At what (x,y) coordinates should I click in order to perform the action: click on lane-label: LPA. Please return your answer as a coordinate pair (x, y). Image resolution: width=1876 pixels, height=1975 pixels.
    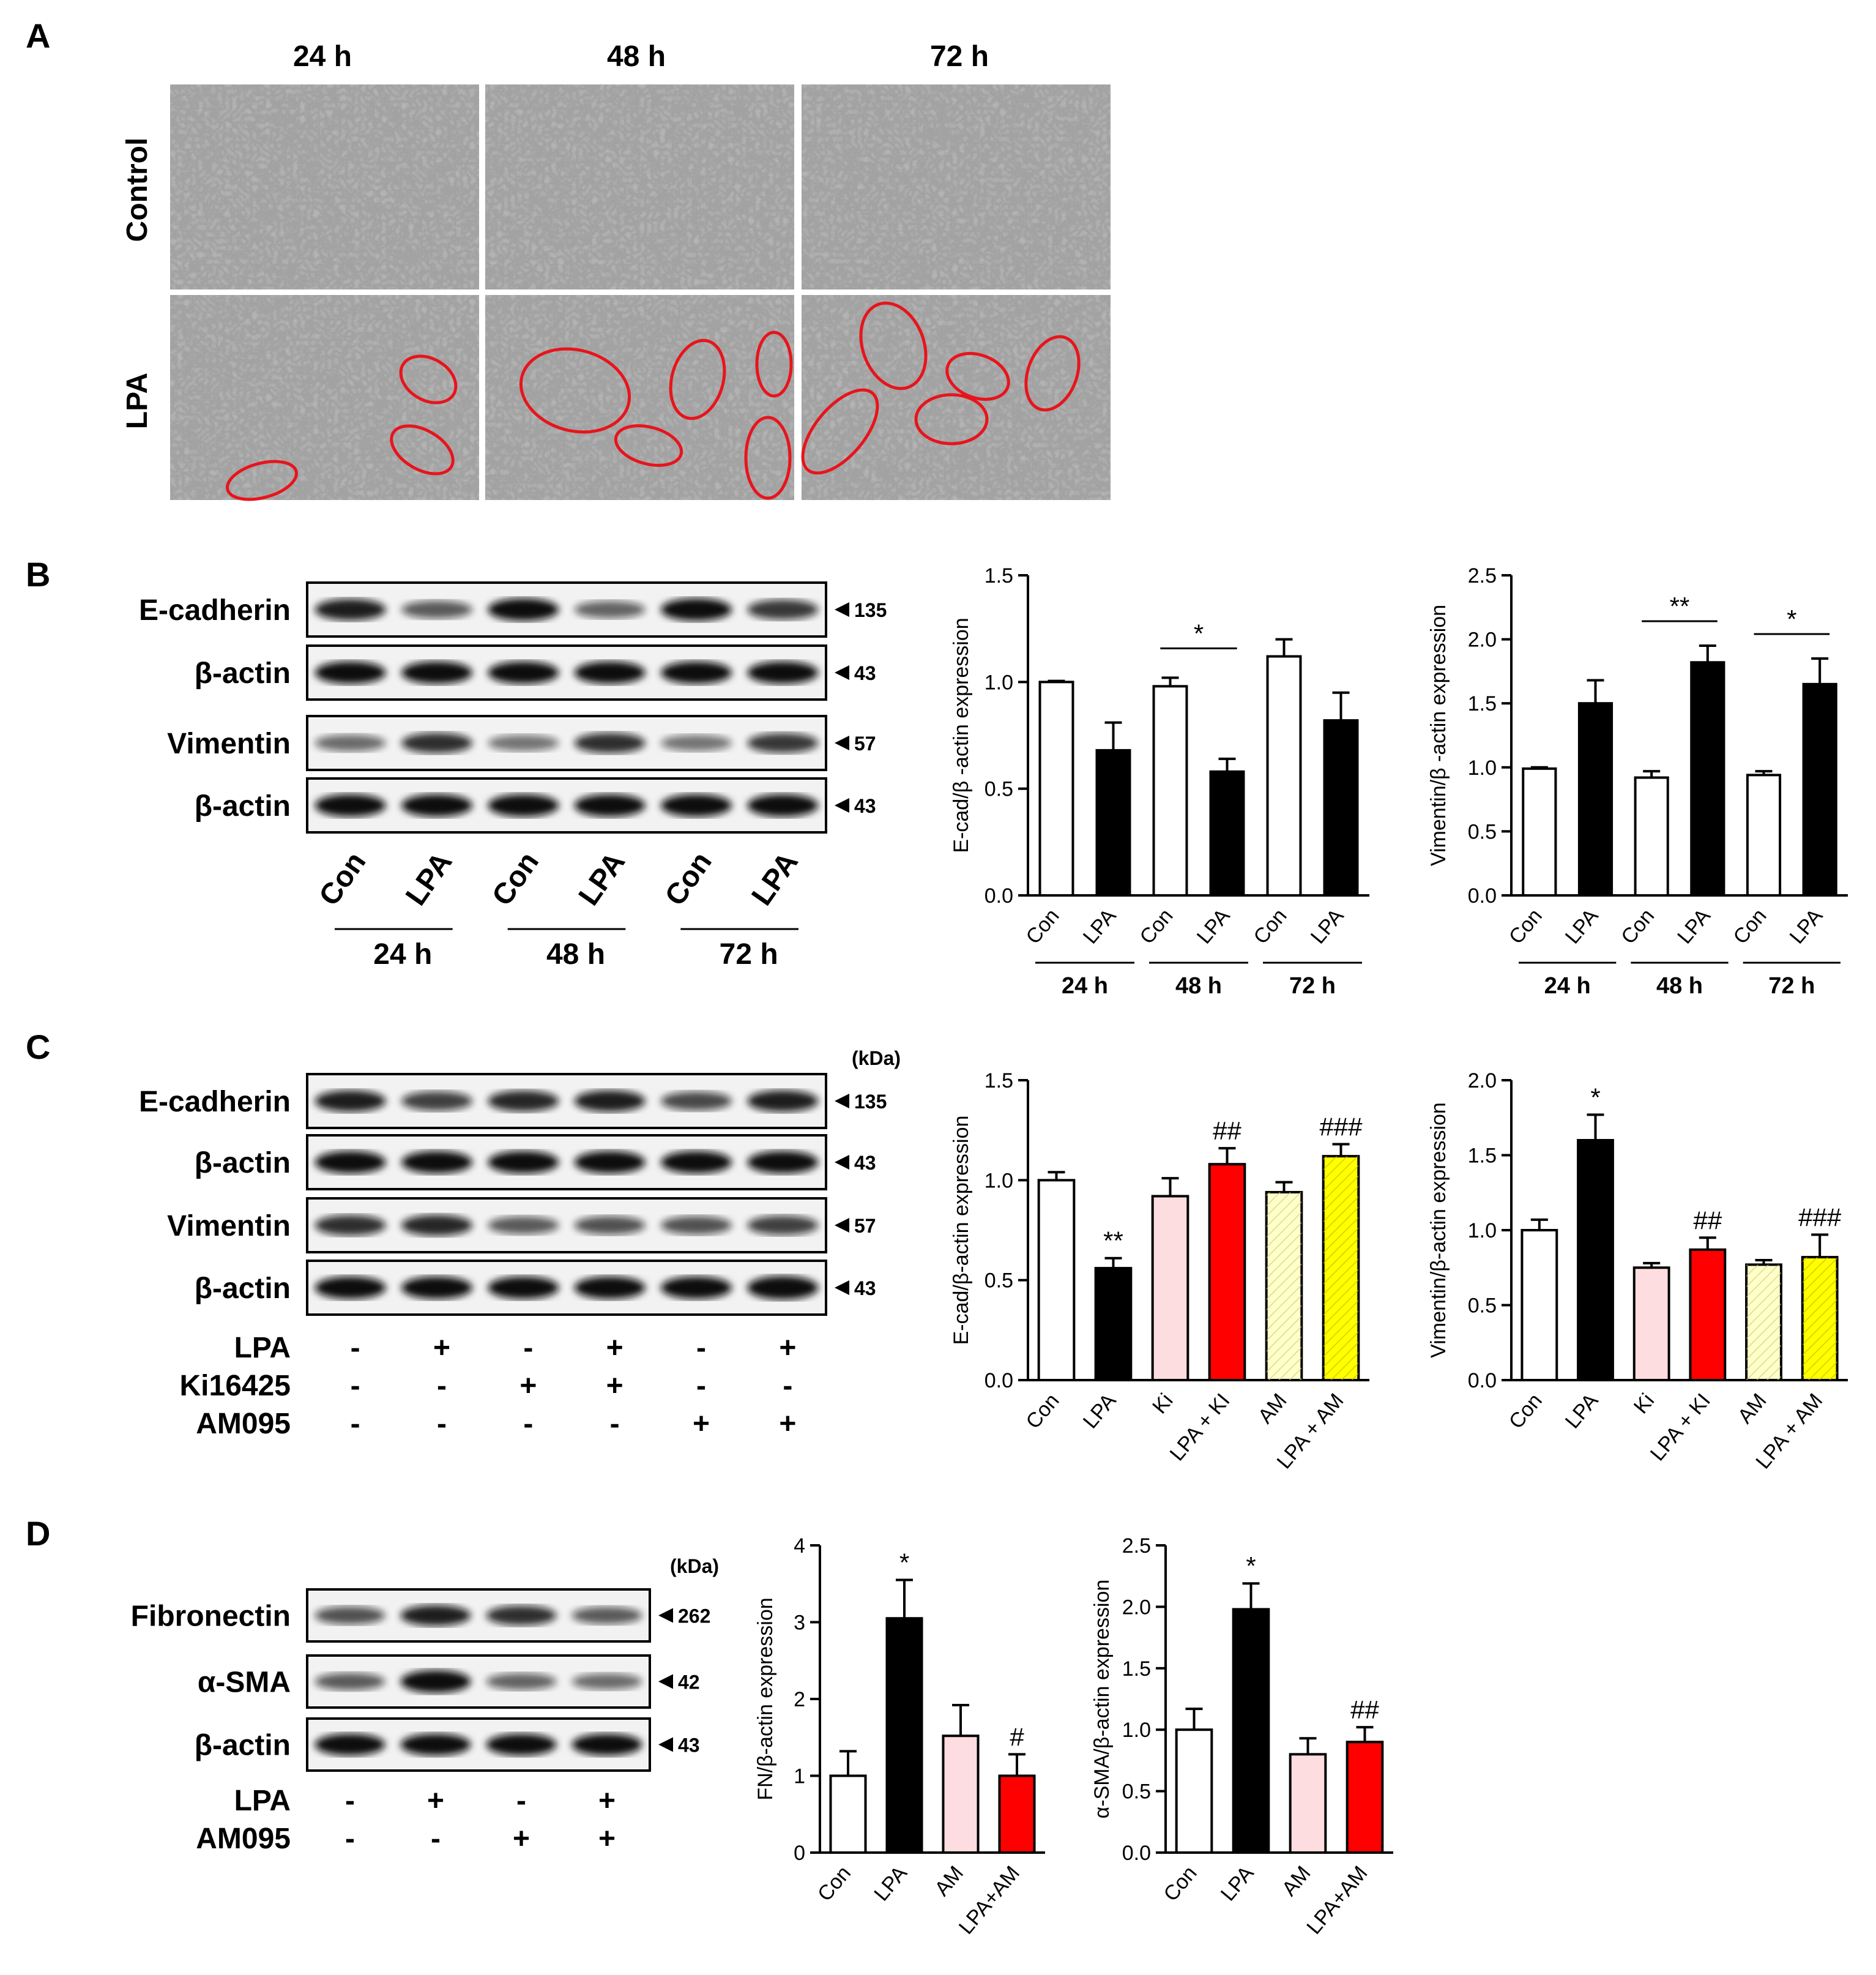
    Looking at the image, I should click on (429, 878).